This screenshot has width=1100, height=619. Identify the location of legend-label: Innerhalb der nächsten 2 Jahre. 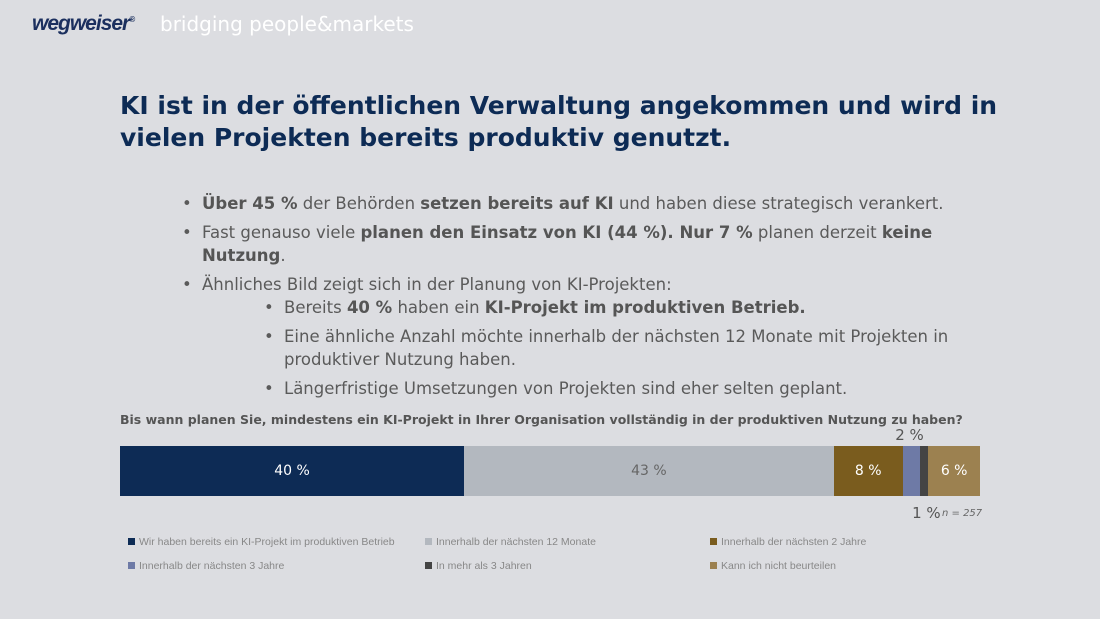
(794, 542).